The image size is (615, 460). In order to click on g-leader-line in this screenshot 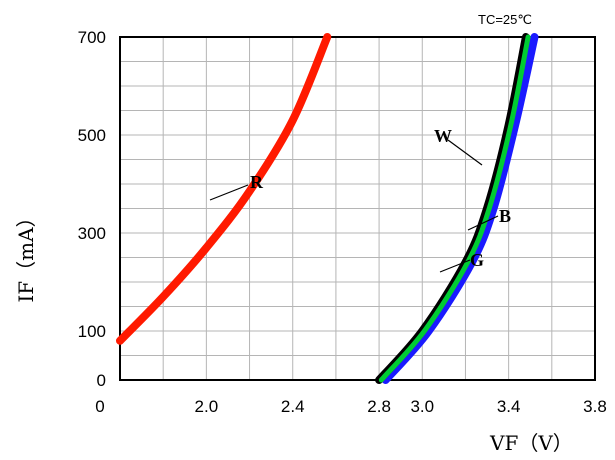, I will do `click(455, 266)`.